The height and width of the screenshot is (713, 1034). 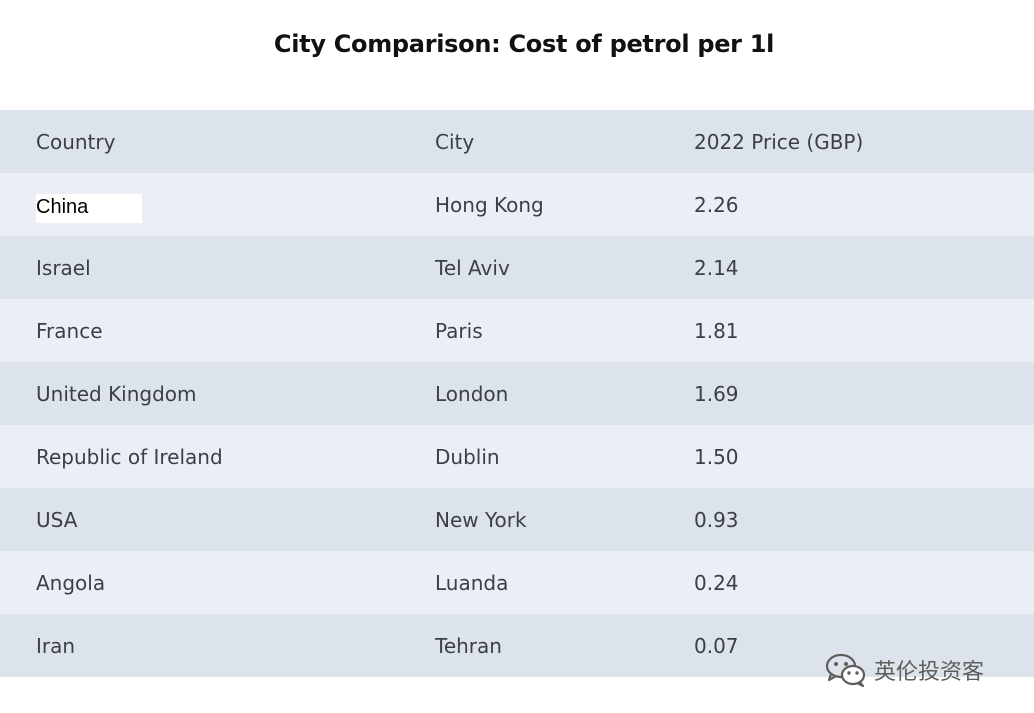 What do you see at coordinates (779, 141) in the screenshot?
I see `column-header-price: 2022 Price (GBP)` at bounding box center [779, 141].